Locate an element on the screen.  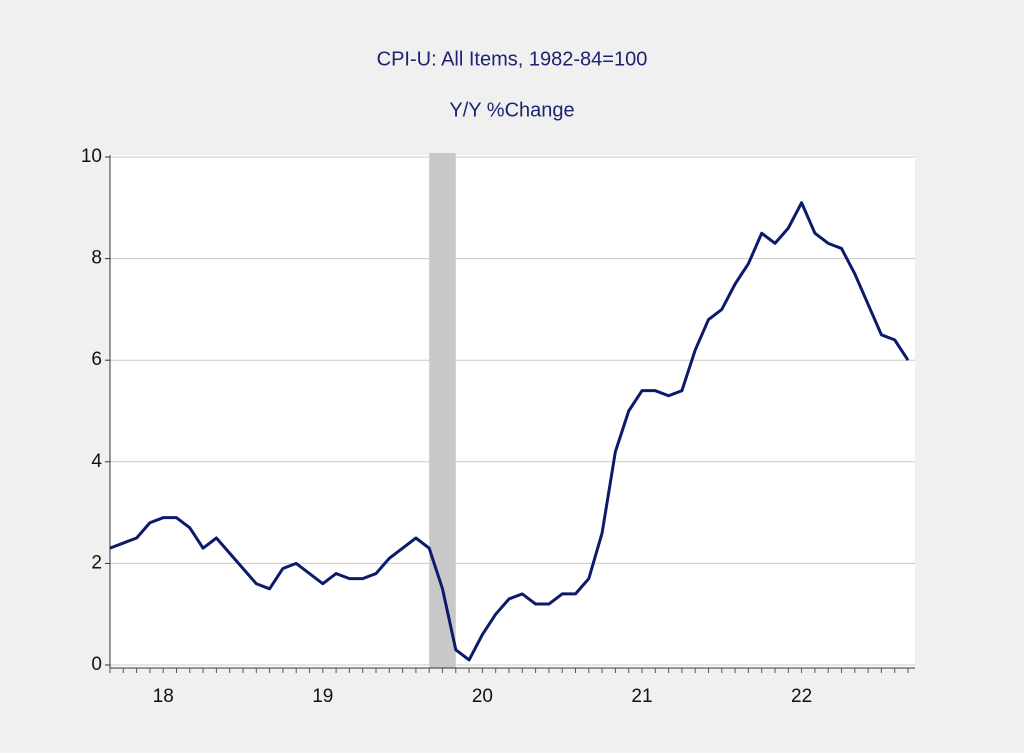
x-tick-label: 21 is located at coordinates (641, 696).